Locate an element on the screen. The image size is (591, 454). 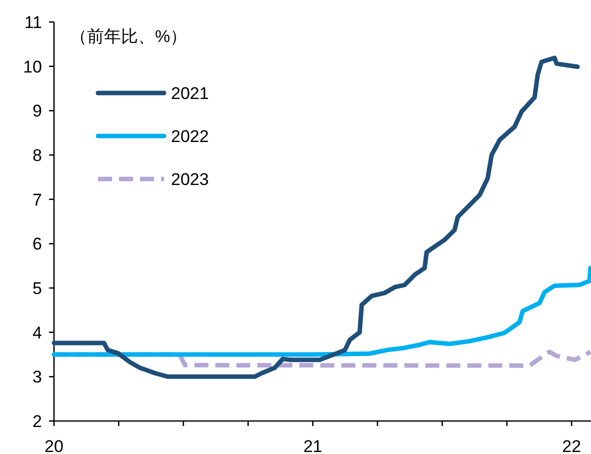
x-tick-label: 20 is located at coordinates (54, 445).